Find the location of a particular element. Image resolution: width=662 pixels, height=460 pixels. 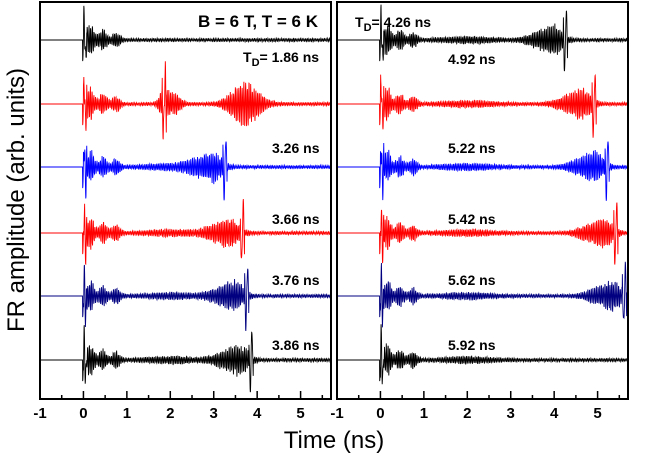

x-tick-label-right-1: 0 is located at coordinates (380, 413).